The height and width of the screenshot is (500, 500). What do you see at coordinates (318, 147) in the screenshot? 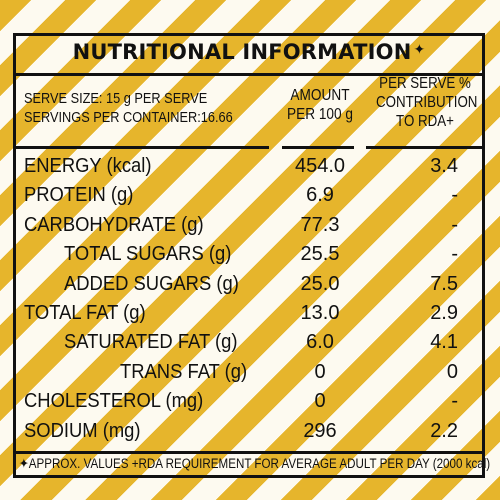
I see `header-divider-amount` at bounding box center [318, 147].